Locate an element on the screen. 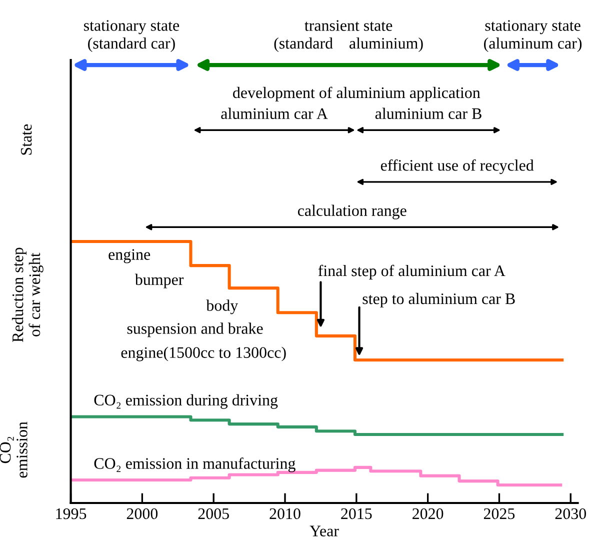 The width and height of the screenshot is (605, 553). text: CO₂ emission is located at coordinates (14, 450).